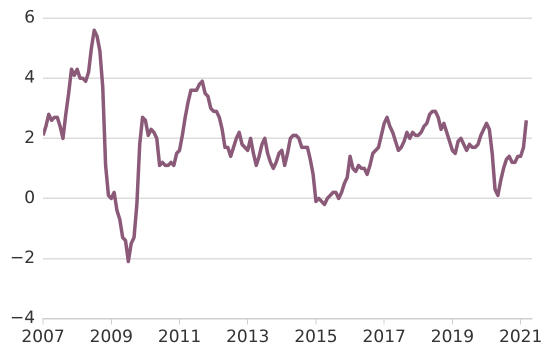 Image resolution: width=550 pixels, height=351 pixels. Describe the element at coordinates (30, 18) in the screenshot. I see `y-tick-label: 6` at that location.